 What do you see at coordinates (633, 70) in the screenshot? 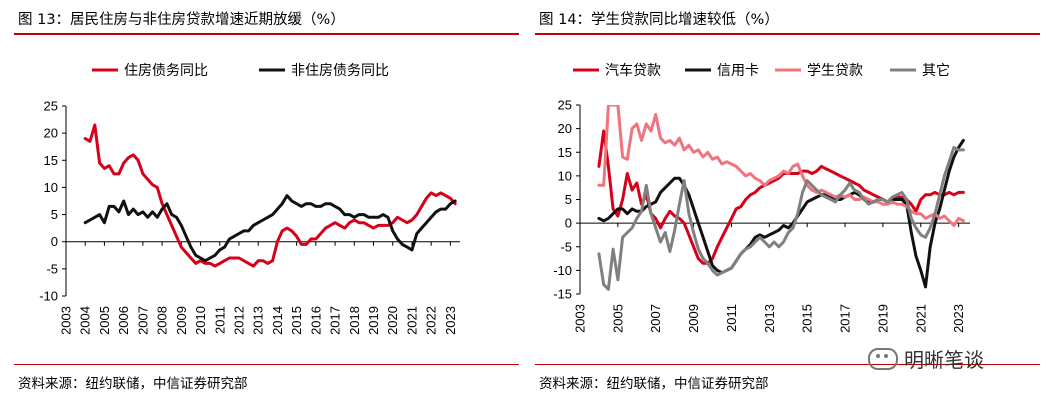
I see `legend-label: 汽车贷款` at bounding box center [633, 70].